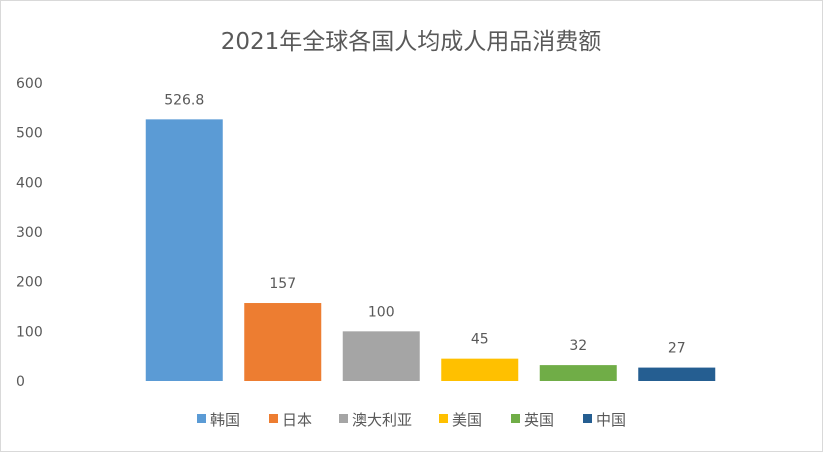 This screenshot has width=823, height=452. What do you see at coordinates (382, 420) in the screenshot?
I see `legend-label: 澳大利亚` at bounding box center [382, 420].